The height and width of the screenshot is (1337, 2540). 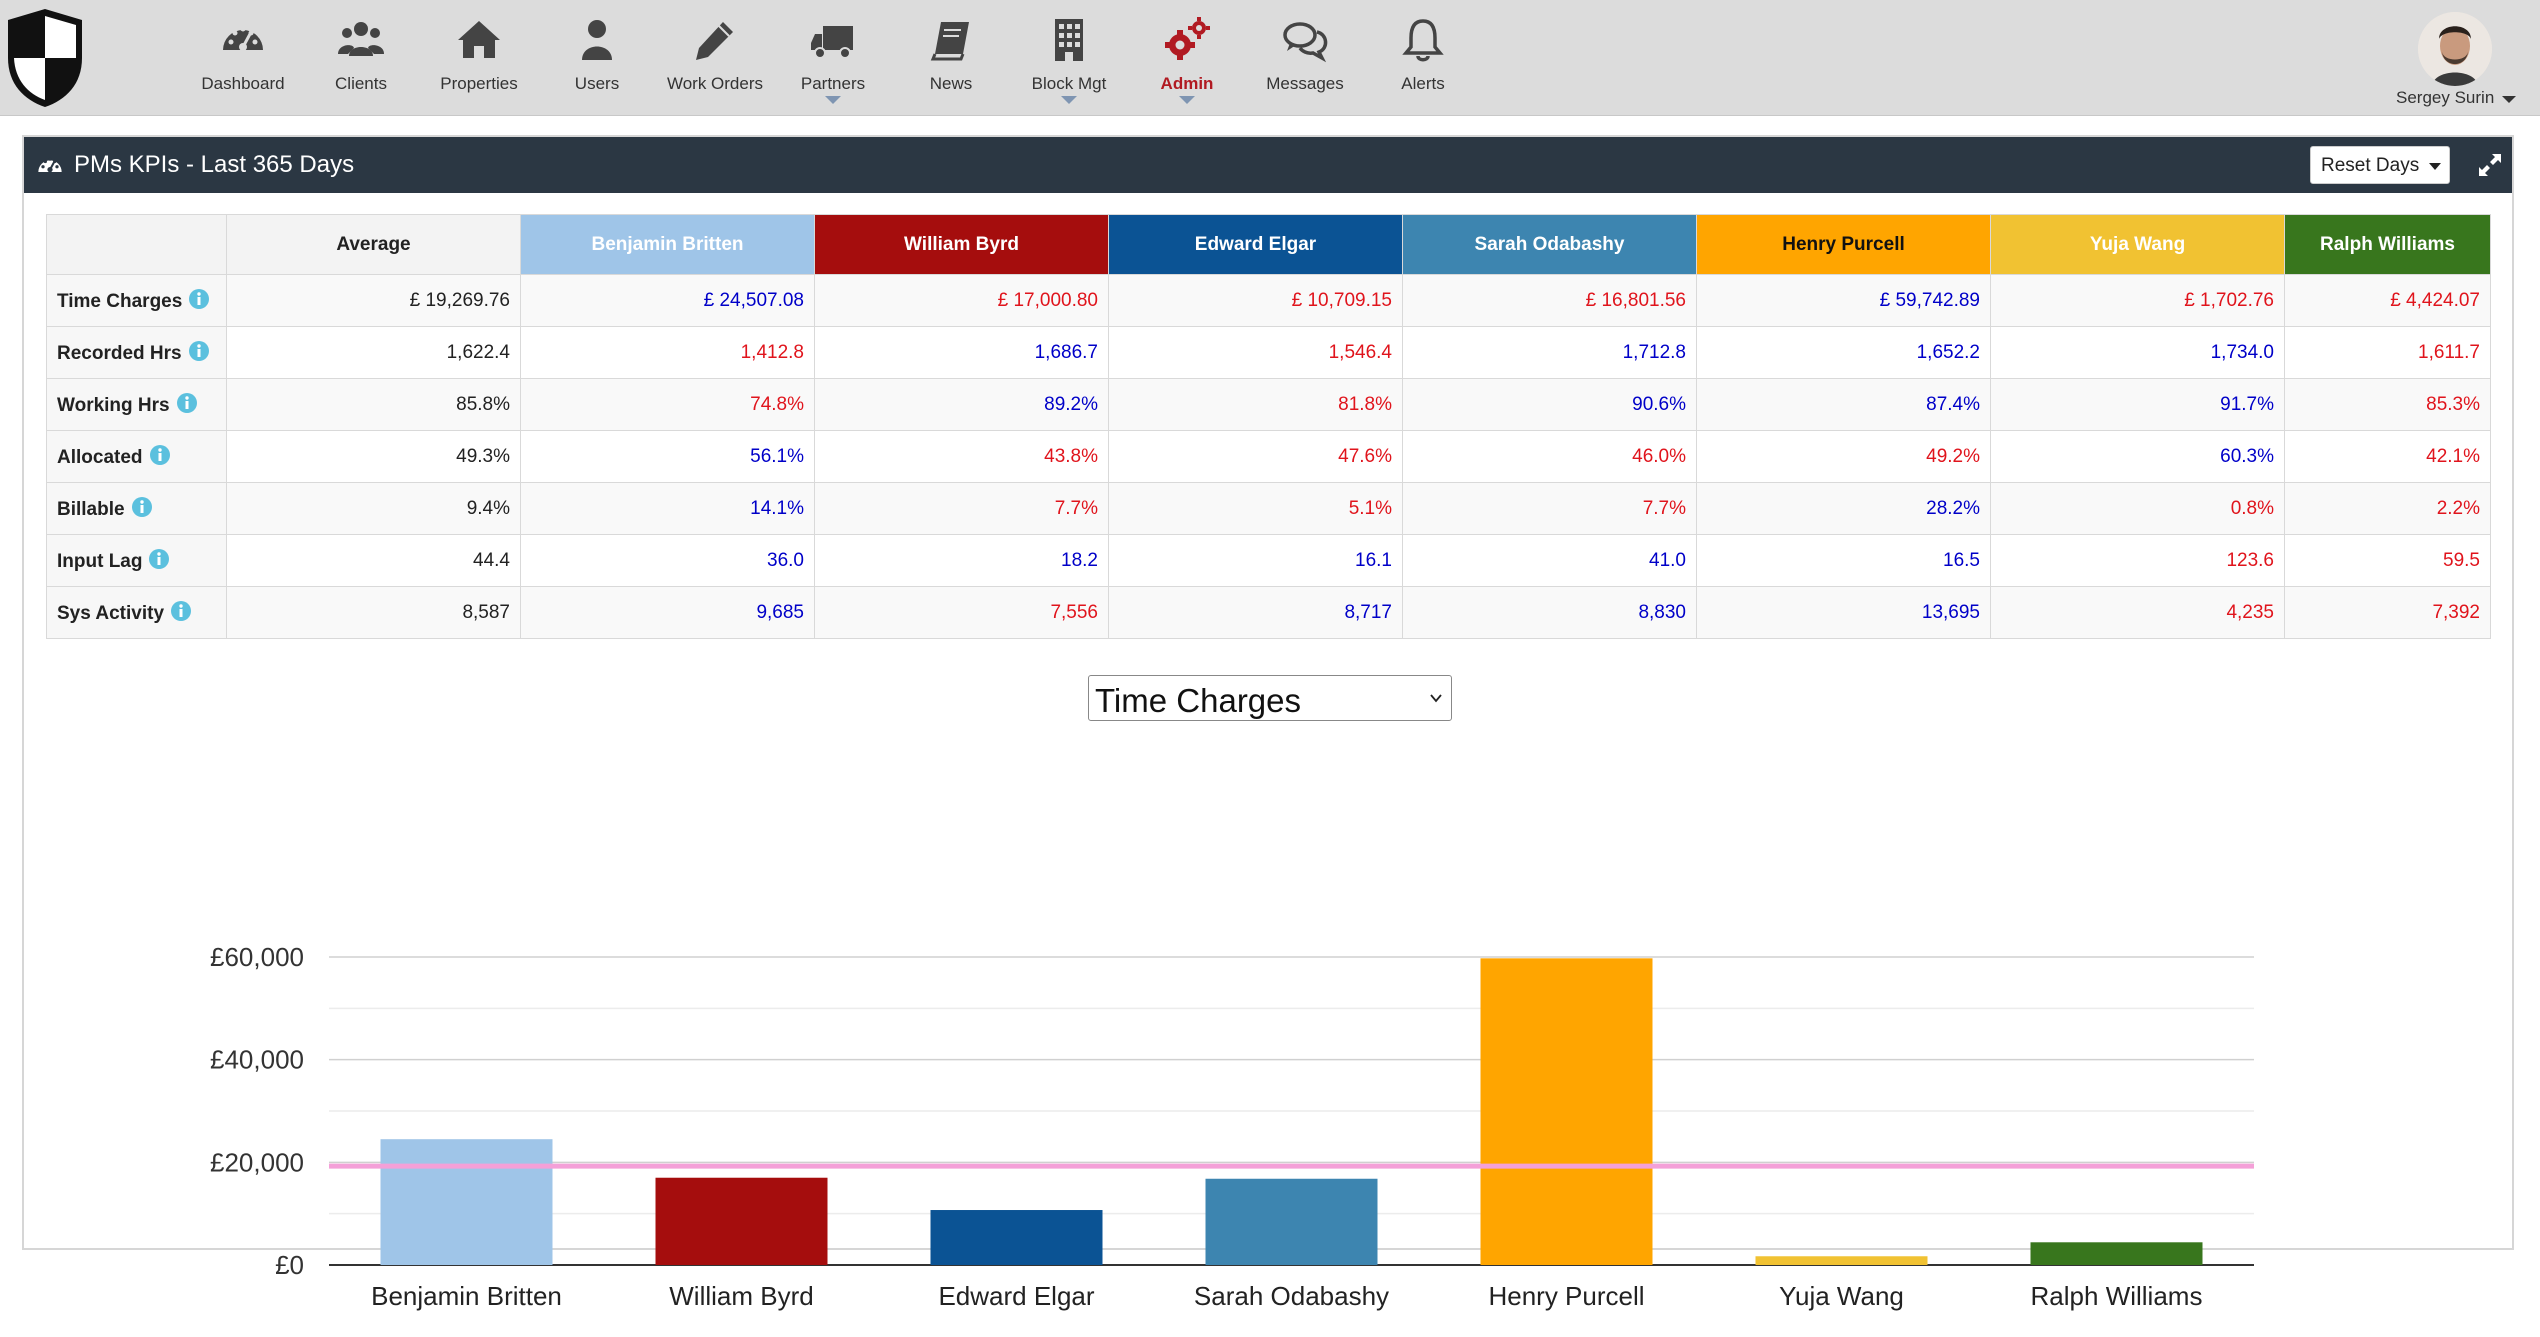 I want to click on x-tick-label: Ralph Williams, so click(x=2117, y=1296).